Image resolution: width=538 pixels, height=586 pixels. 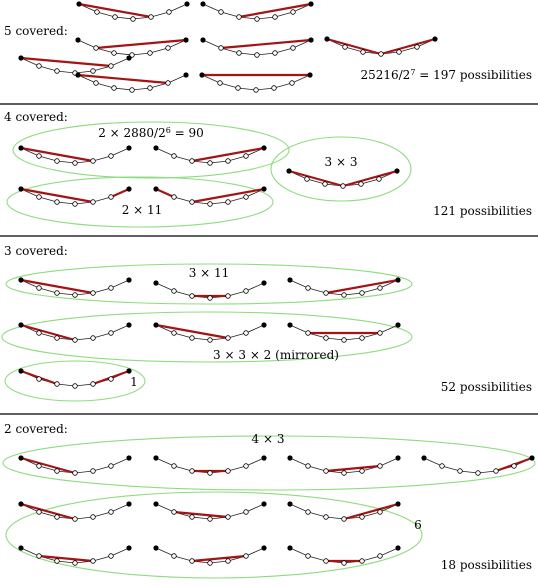 What do you see at coordinates (446, 75) in the screenshot?
I see `section-total: 25216/27 = 197 possibilities` at bounding box center [446, 75].